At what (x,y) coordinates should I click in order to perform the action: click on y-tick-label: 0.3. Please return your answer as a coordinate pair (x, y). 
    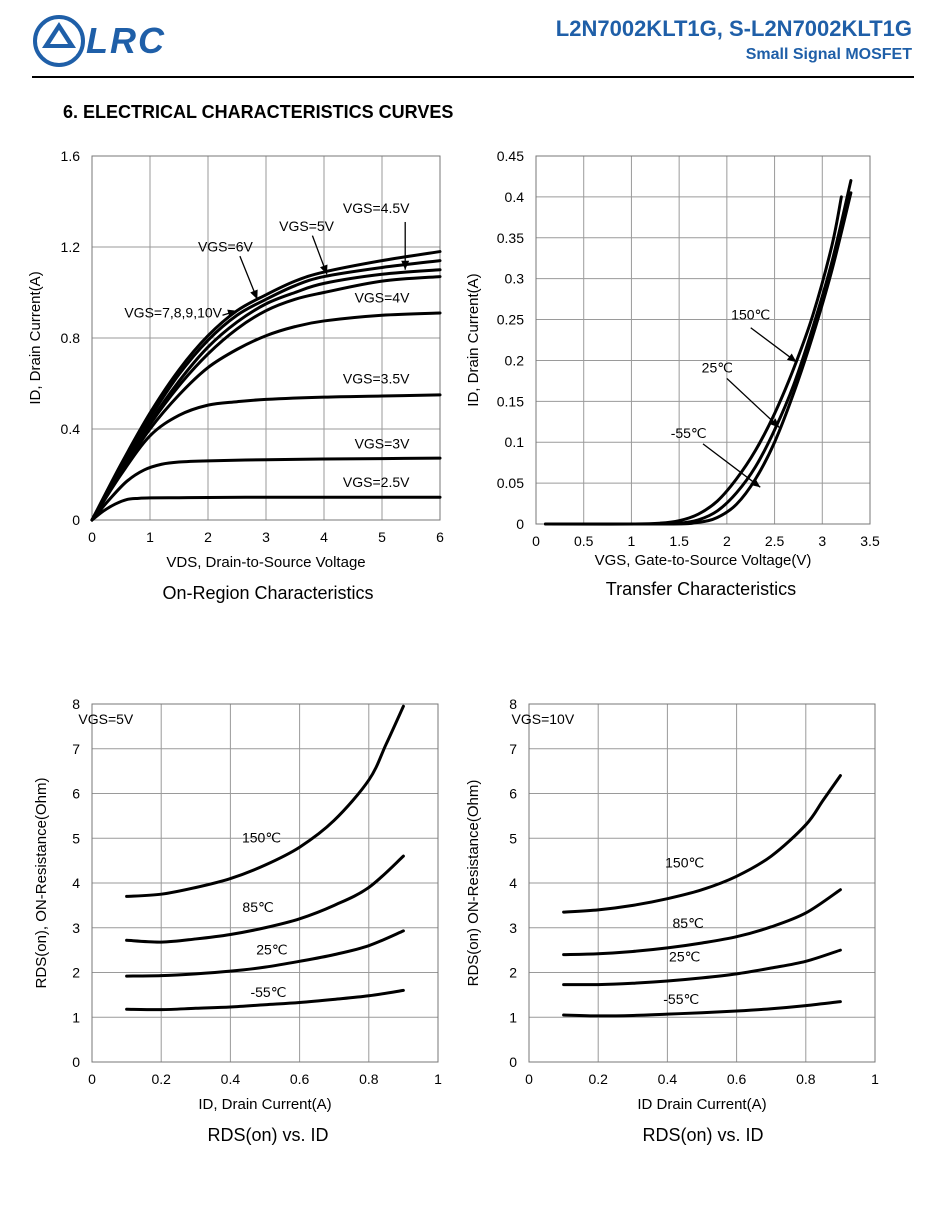
    Looking at the image, I should click on (515, 279).